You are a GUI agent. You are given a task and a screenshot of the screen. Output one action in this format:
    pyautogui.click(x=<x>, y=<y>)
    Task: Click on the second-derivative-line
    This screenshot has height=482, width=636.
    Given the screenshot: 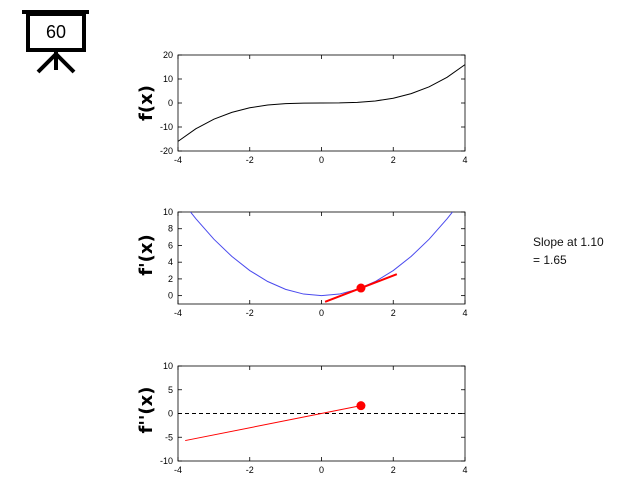 What is the action you would take?
    pyautogui.click(x=273, y=423)
    